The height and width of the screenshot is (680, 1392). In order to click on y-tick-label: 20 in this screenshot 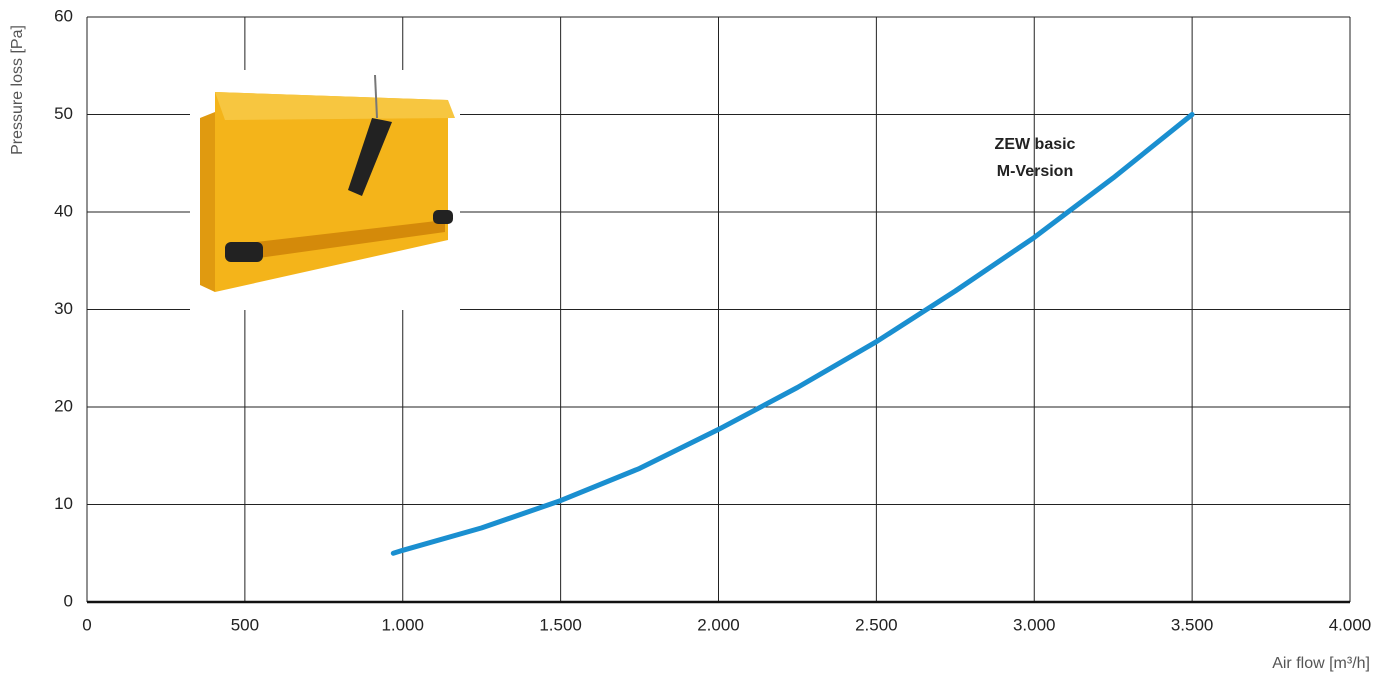, I will do `click(63, 405)`.